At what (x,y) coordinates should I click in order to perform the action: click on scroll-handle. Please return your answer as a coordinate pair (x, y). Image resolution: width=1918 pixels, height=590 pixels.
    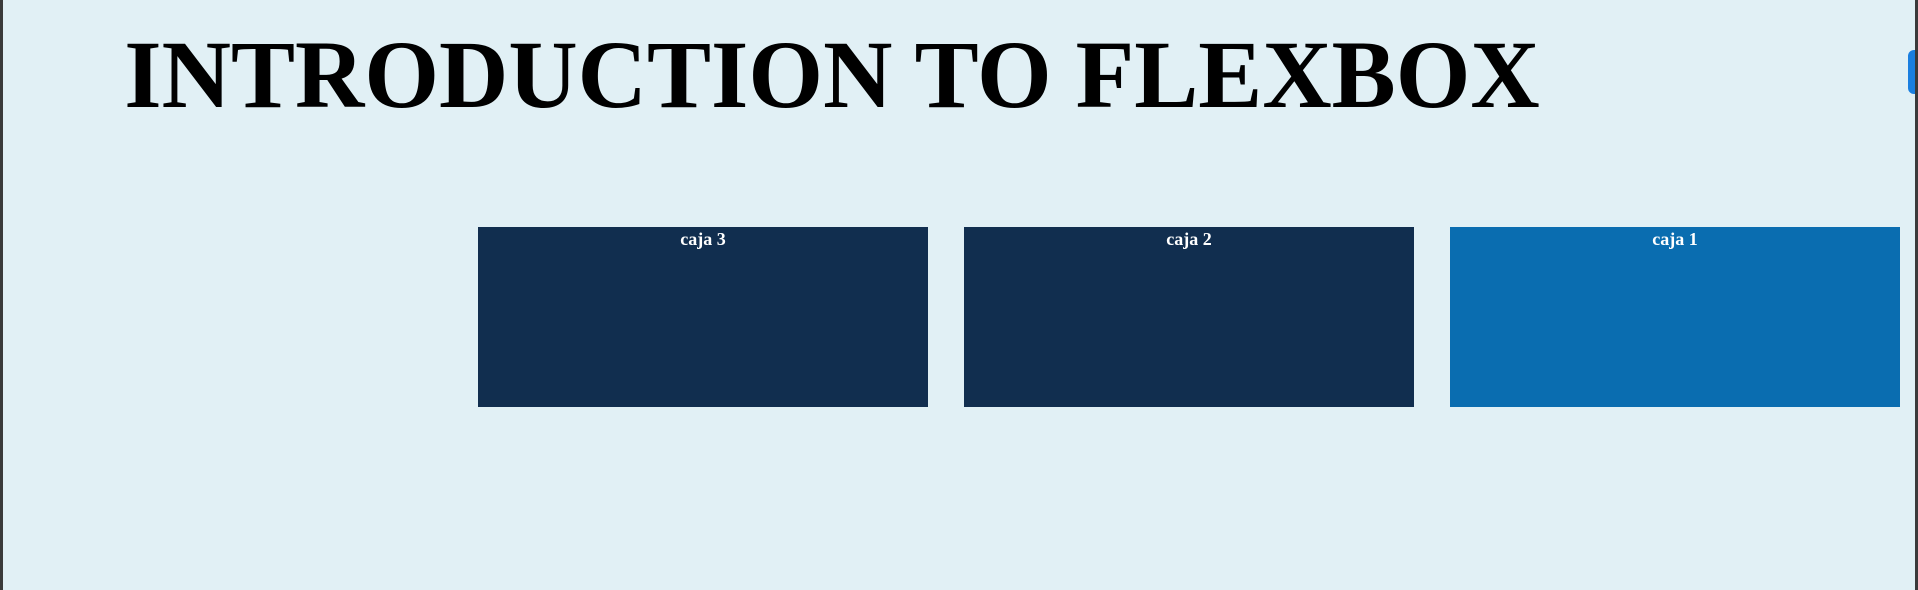
    Looking at the image, I should click on (1913, 72).